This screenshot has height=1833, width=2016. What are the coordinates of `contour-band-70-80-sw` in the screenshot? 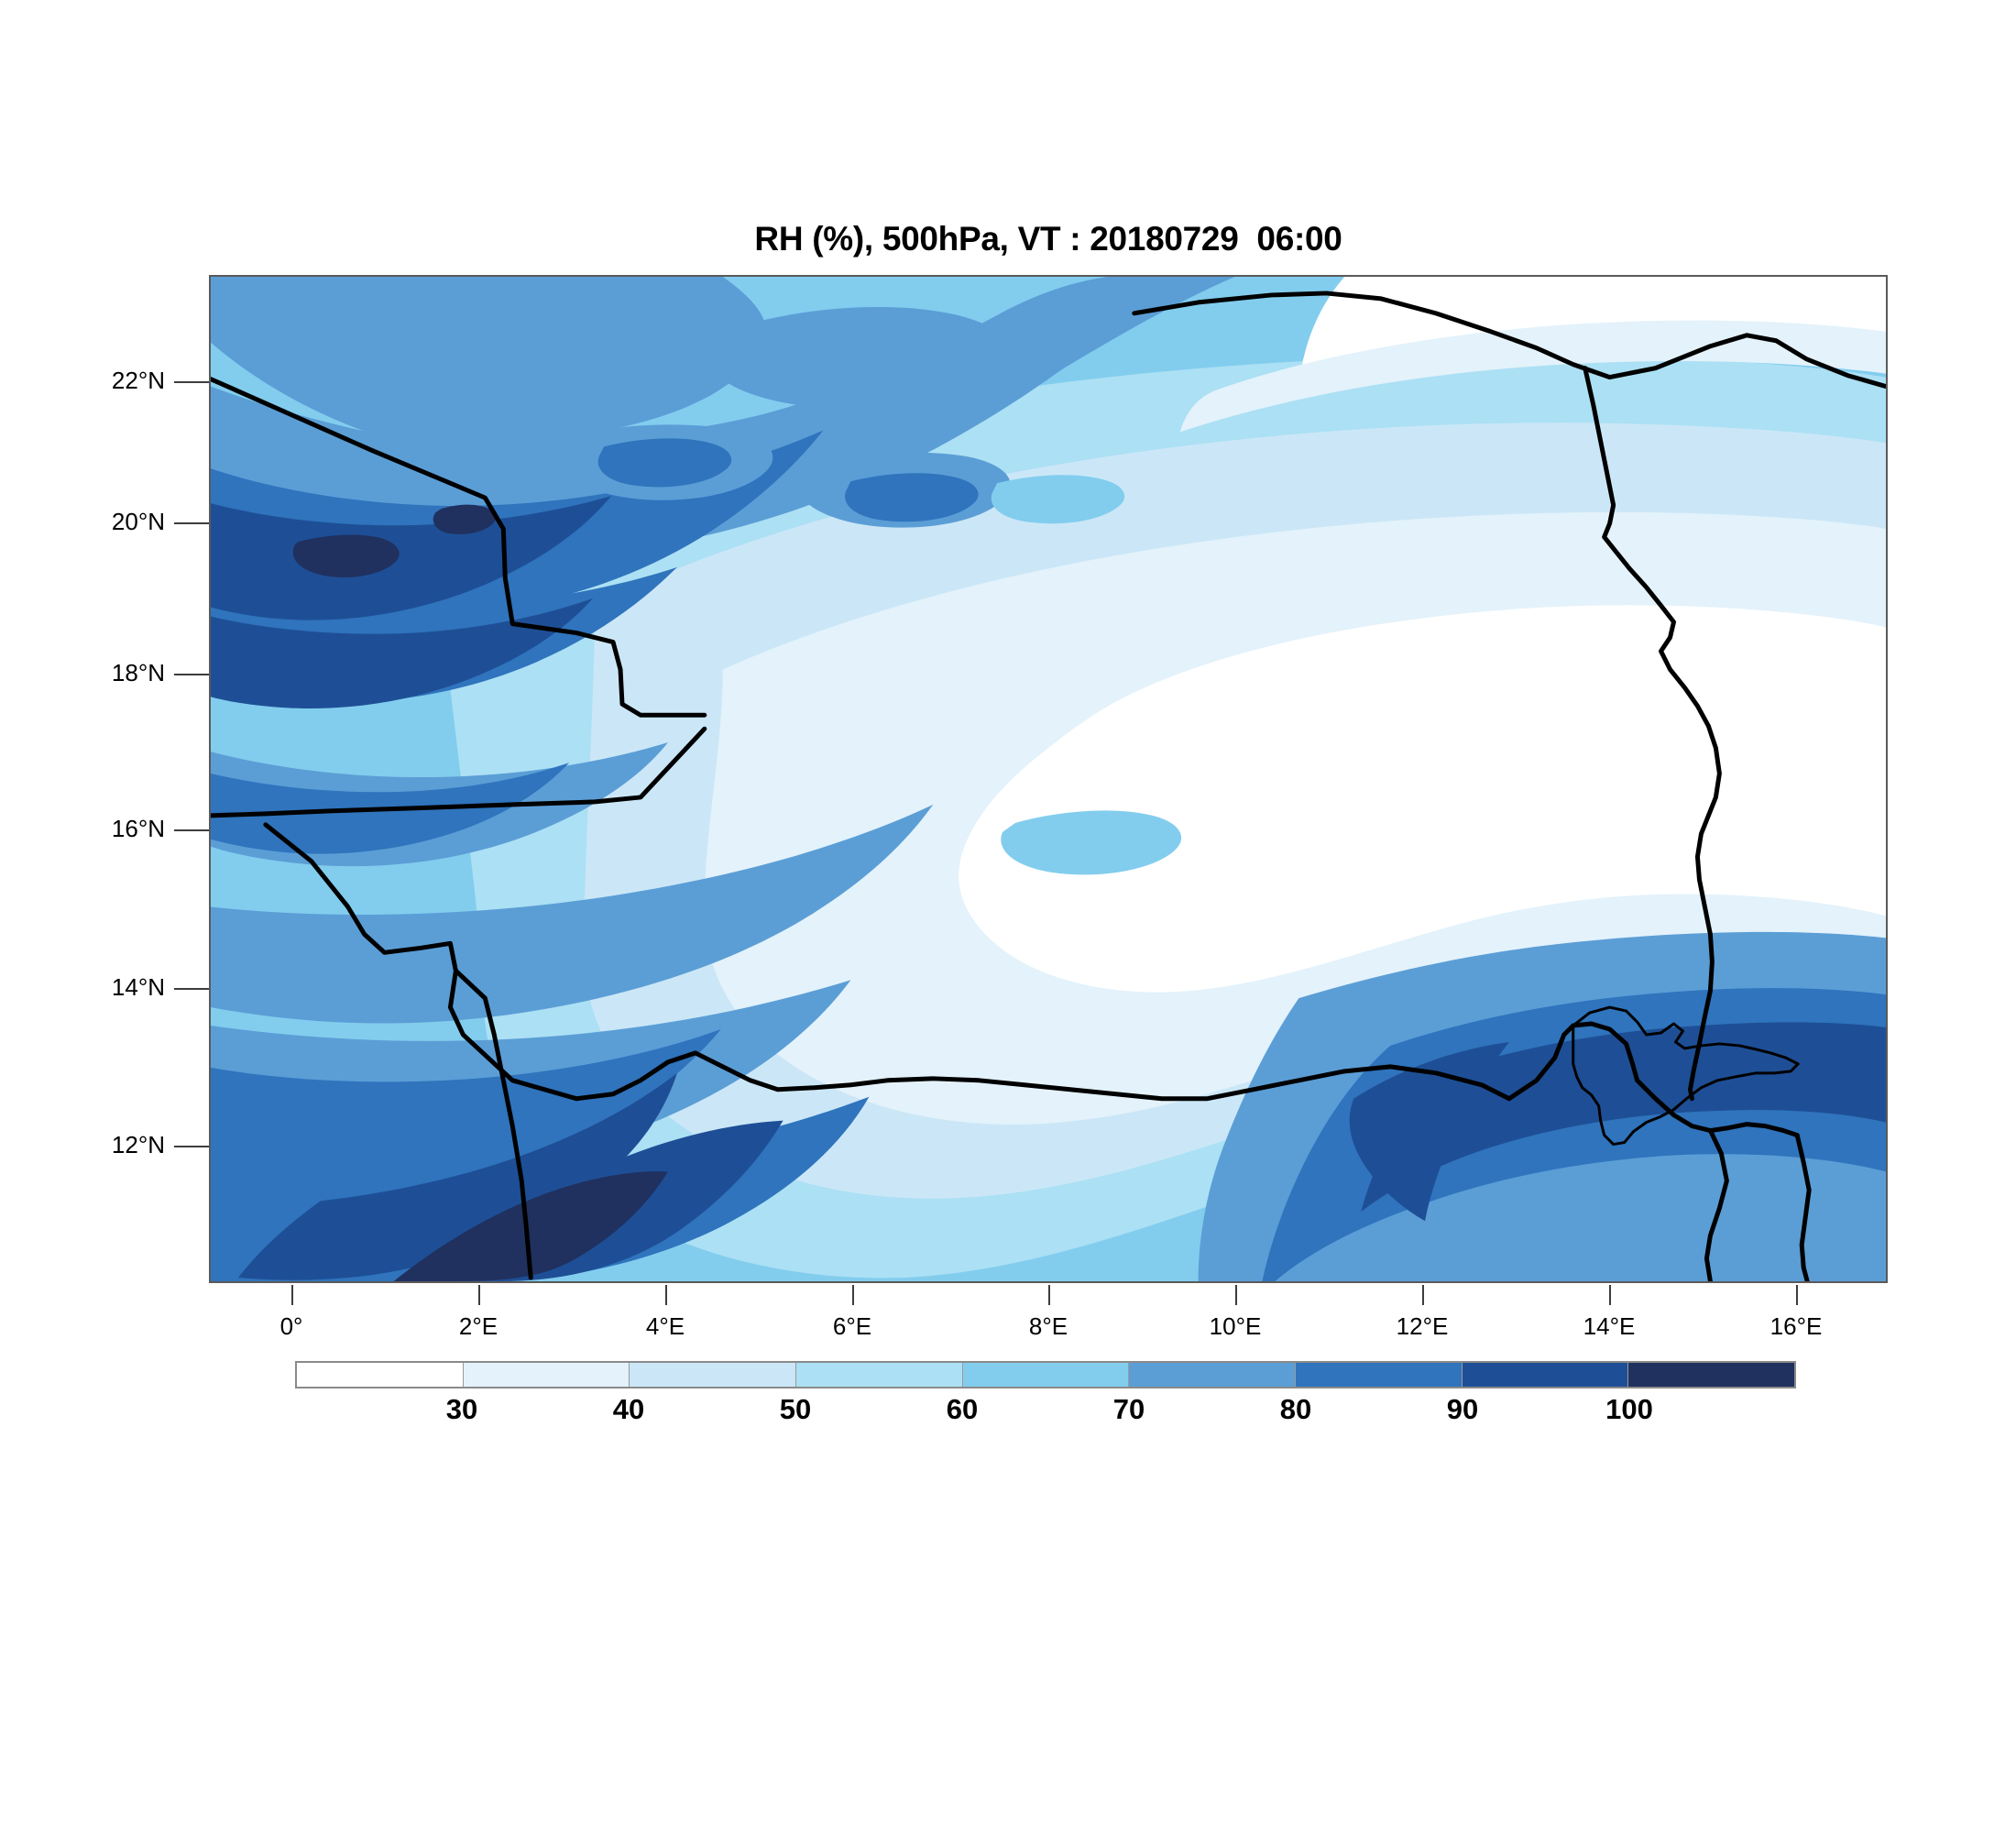 It's located at (572, 914).